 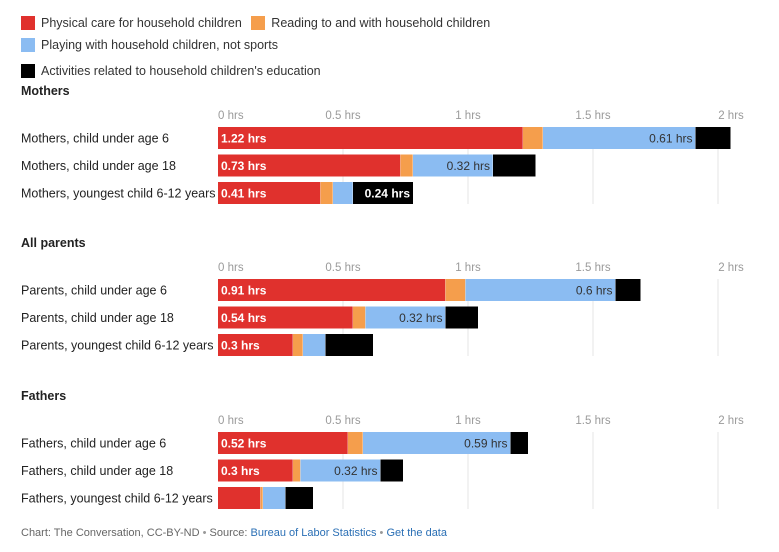 I want to click on row-all-parents-0-value-label-playing: 0.6 hrs, so click(x=594, y=291).